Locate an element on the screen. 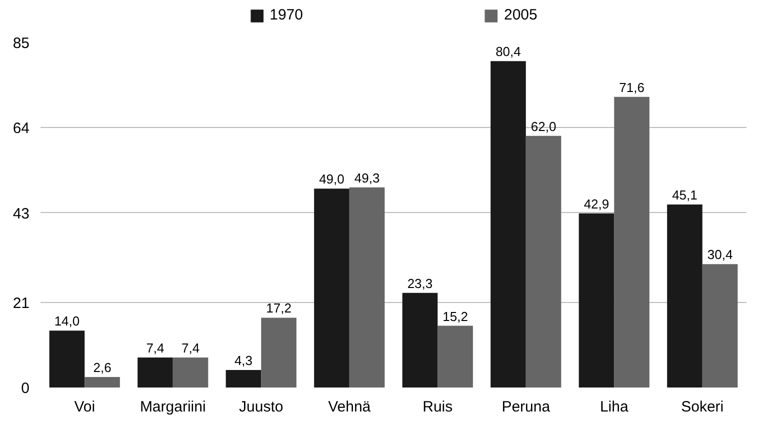 The width and height of the screenshot is (776, 435). data-label: 49,3 is located at coordinates (367, 178).